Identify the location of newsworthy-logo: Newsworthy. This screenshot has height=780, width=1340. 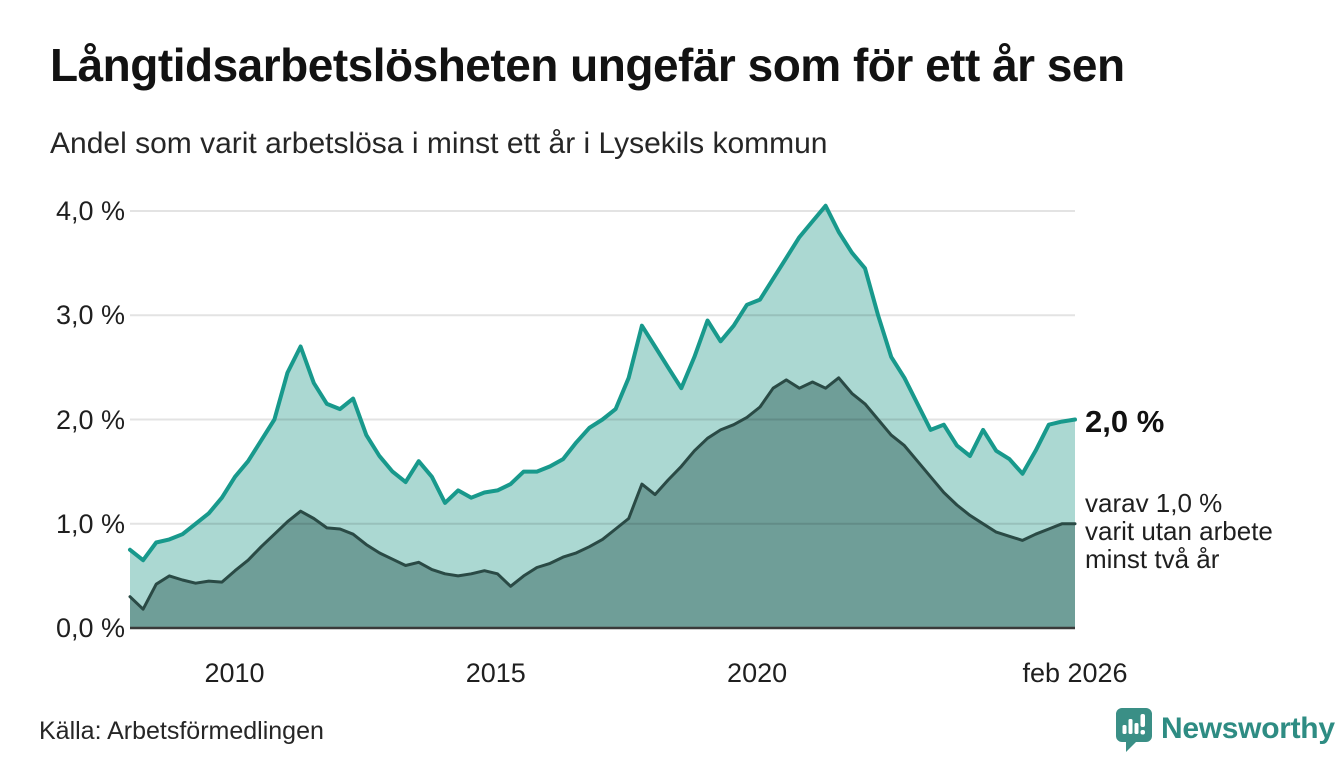
(1224, 729).